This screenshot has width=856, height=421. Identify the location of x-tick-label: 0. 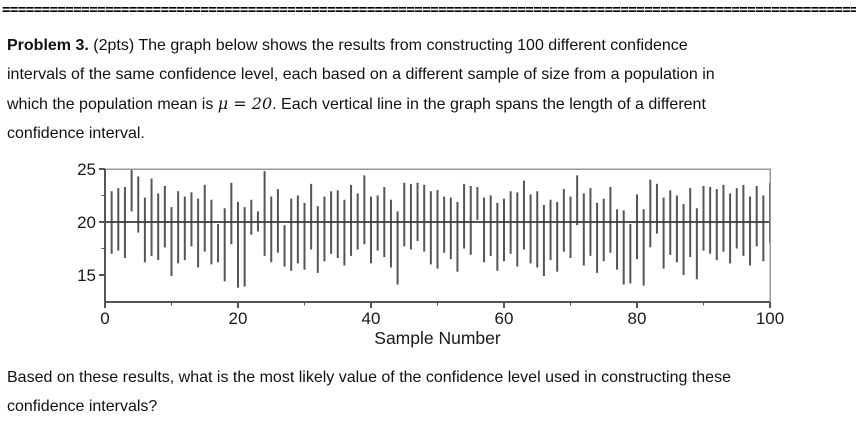
(104, 318).